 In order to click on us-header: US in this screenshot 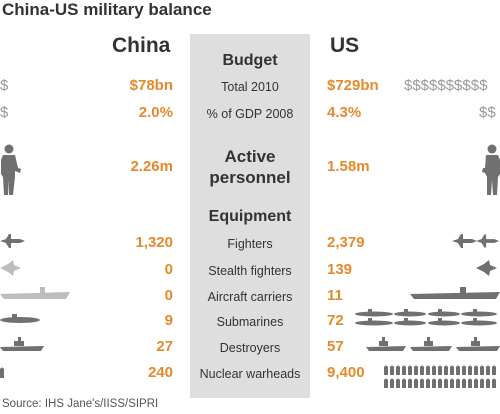, I will do `click(345, 45)`.